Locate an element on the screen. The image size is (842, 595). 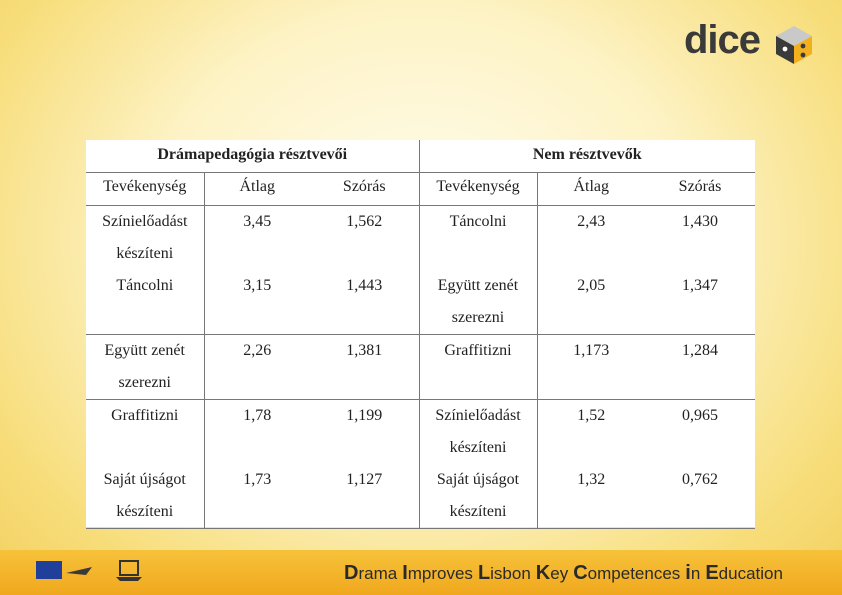
table-cell: 1,430 is located at coordinates (700, 221).